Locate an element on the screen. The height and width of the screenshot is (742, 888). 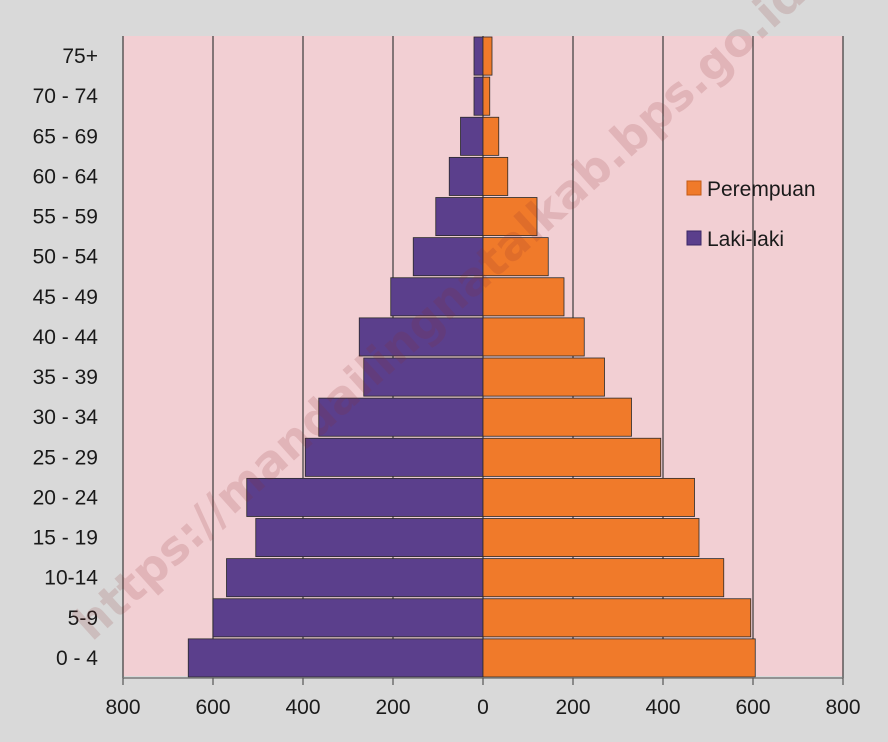
y-category-label: 60 - 64 is located at coordinates (66, 176).